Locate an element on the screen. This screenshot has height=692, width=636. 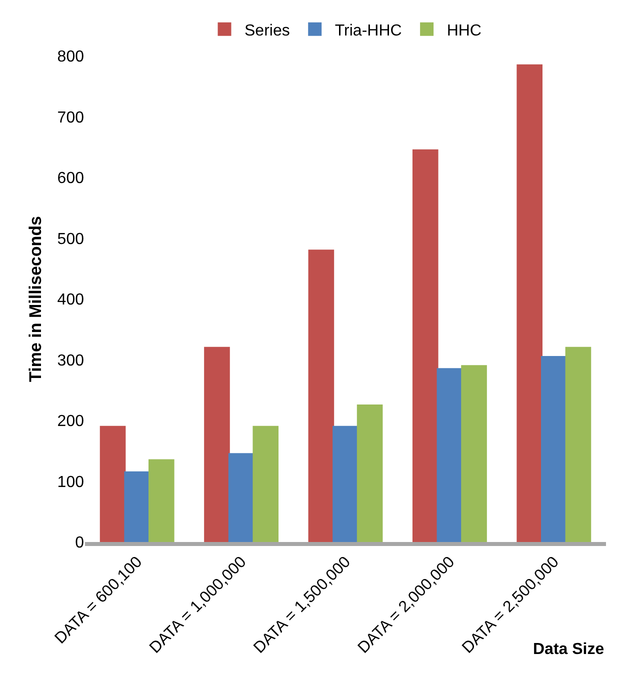
y-tick-label: 500 is located at coordinates (70, 239).